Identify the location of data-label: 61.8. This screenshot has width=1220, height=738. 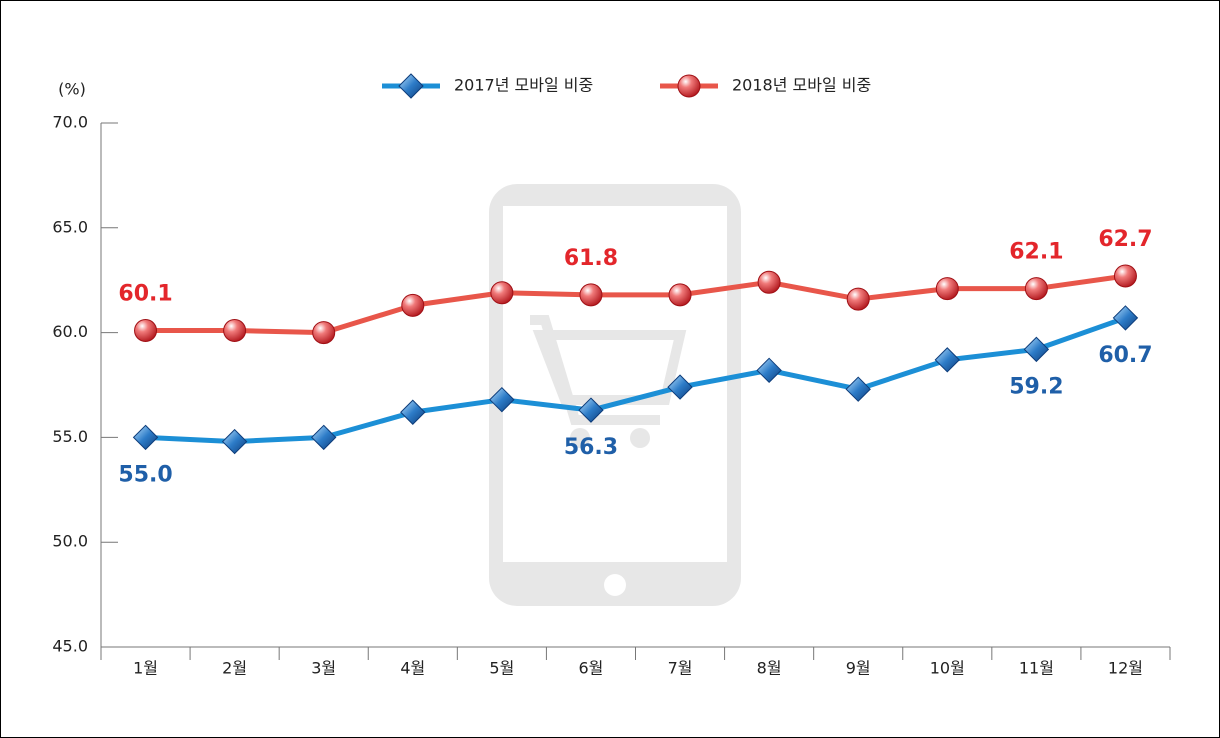
(591, 258).